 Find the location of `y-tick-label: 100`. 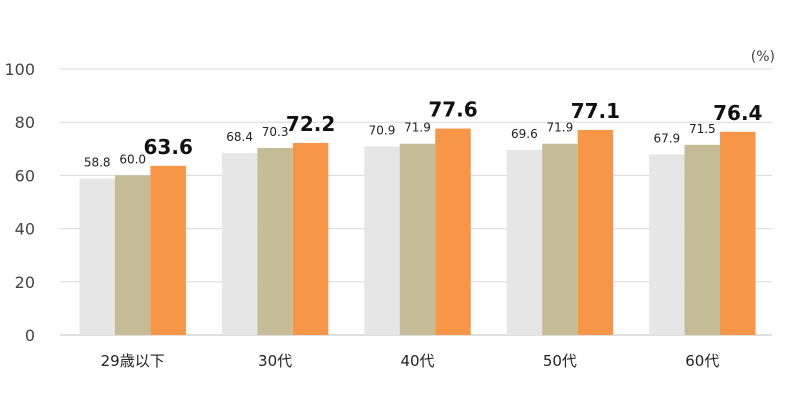

y-tick-label: 100 is located at coordinates (19, 69).